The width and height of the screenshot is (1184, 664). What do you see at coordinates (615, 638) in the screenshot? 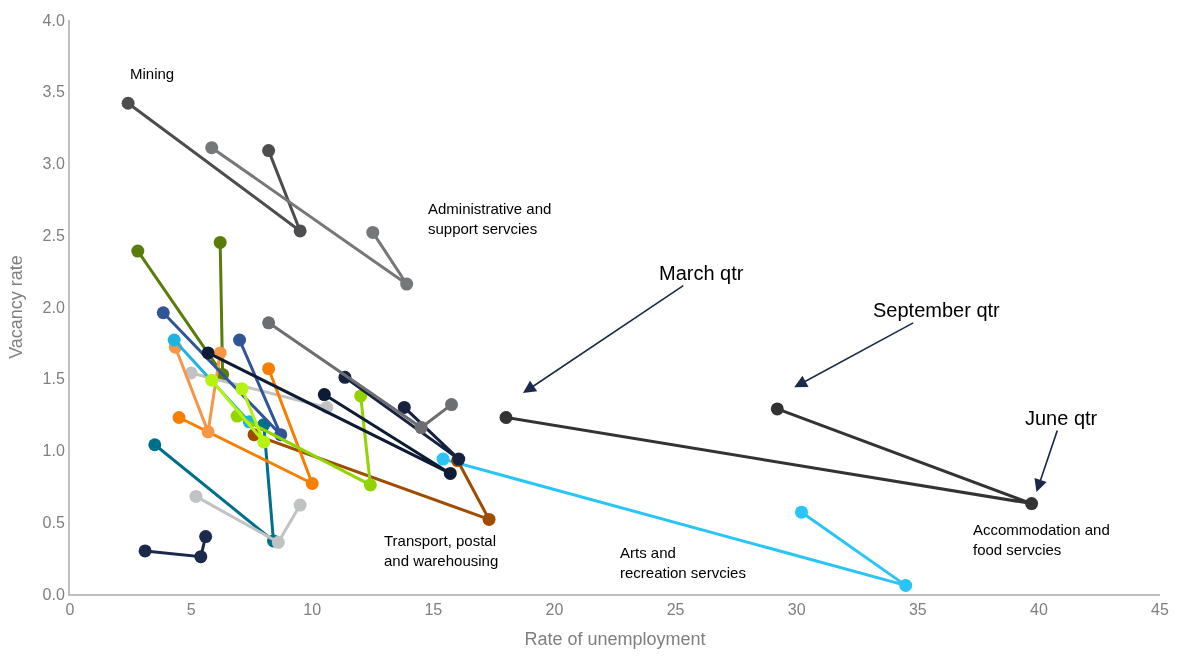
I see `x-axis-title: Rate of unemployment` at bounding box center [615, 638].